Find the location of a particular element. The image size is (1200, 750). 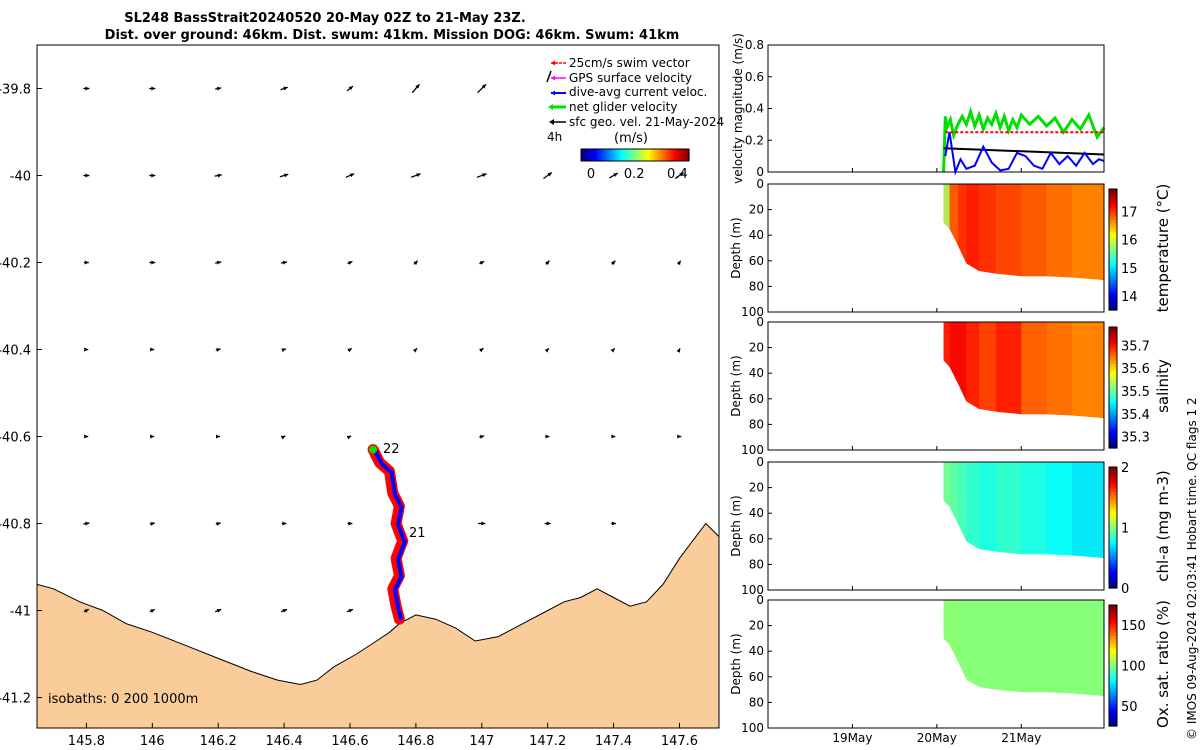

colorbar-tick-label: 35.6 is located at coordinates (1135, 369).